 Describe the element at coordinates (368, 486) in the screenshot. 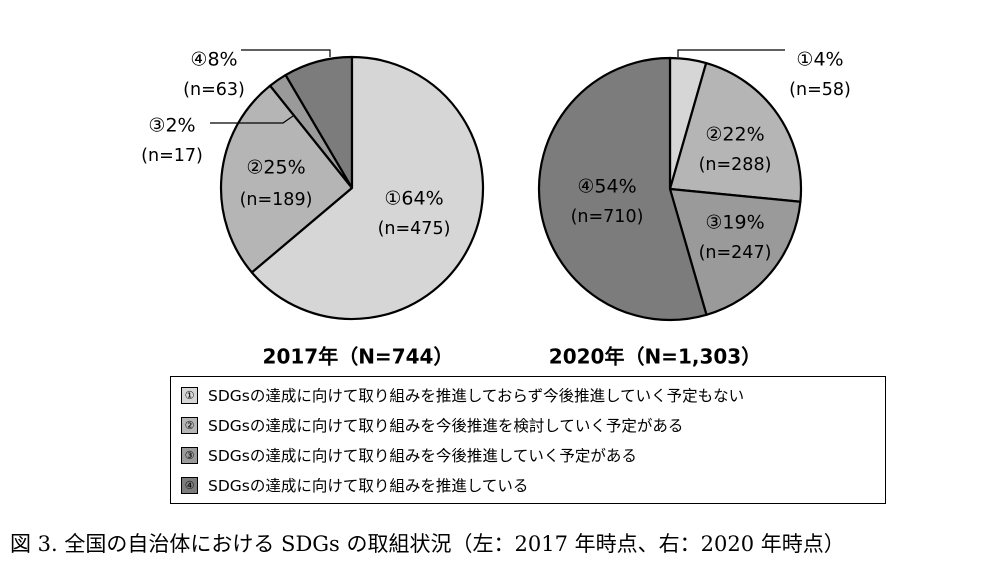

I see `legend-label-4: SDGsの達成に向けて取り組みを推進している` at that location.